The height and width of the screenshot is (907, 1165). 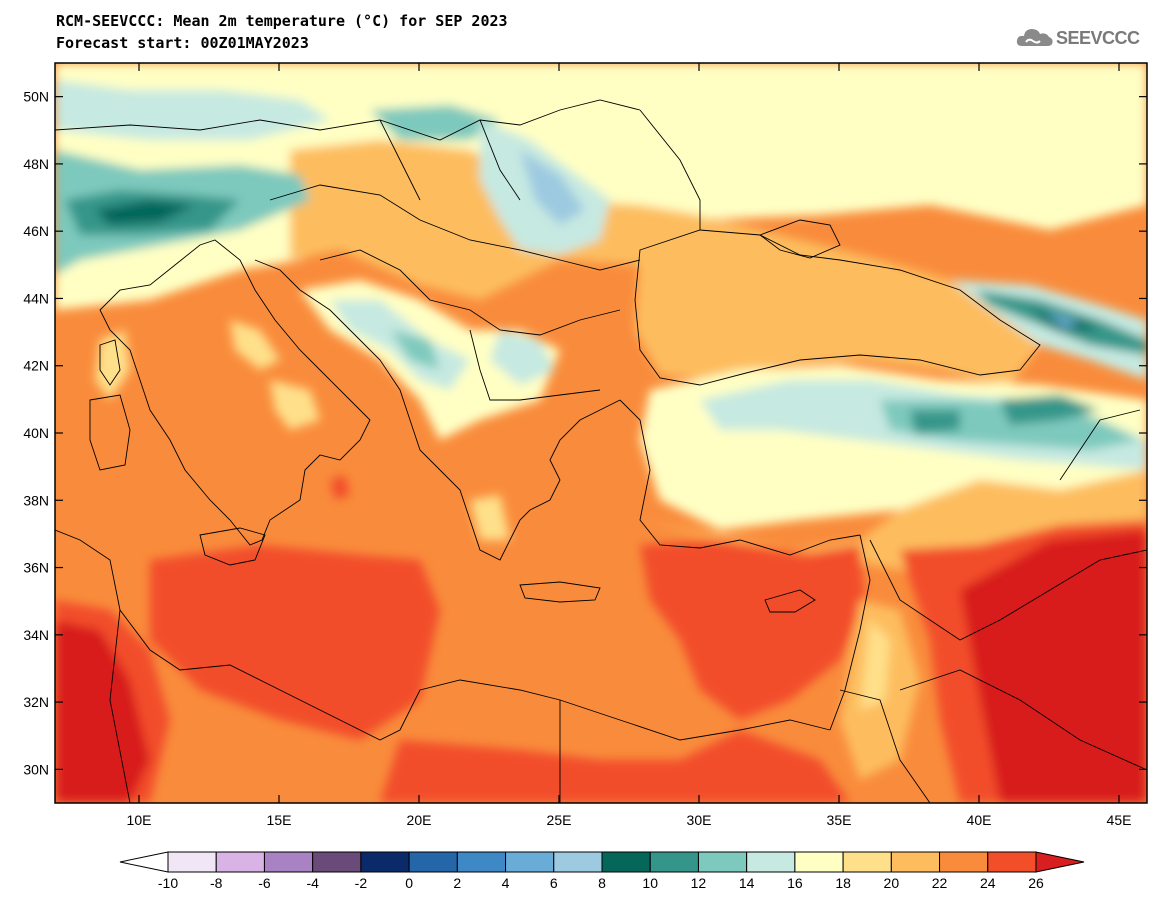 What do you see at coordinates (36, 298) in the screenshot?
I see `lat-tick-label: 44N` at bounding box center [36, 298].